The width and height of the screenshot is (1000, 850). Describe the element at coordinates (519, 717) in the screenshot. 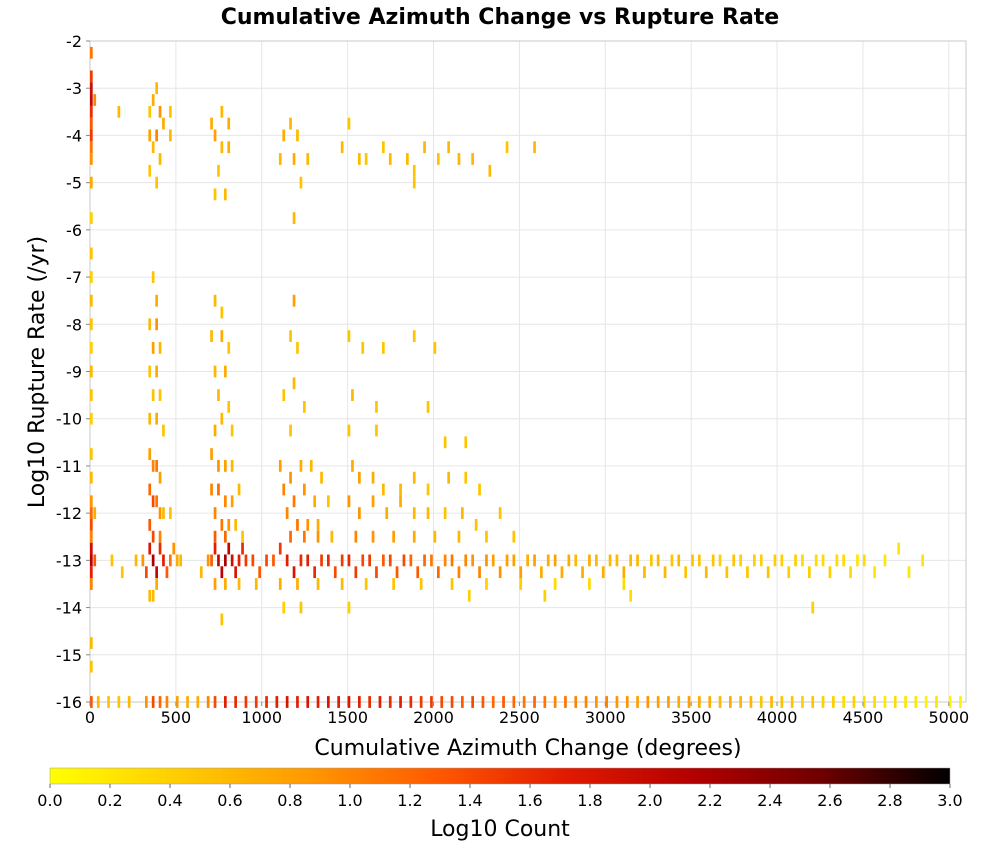

I see `x-tick-label: 2500` at that location.